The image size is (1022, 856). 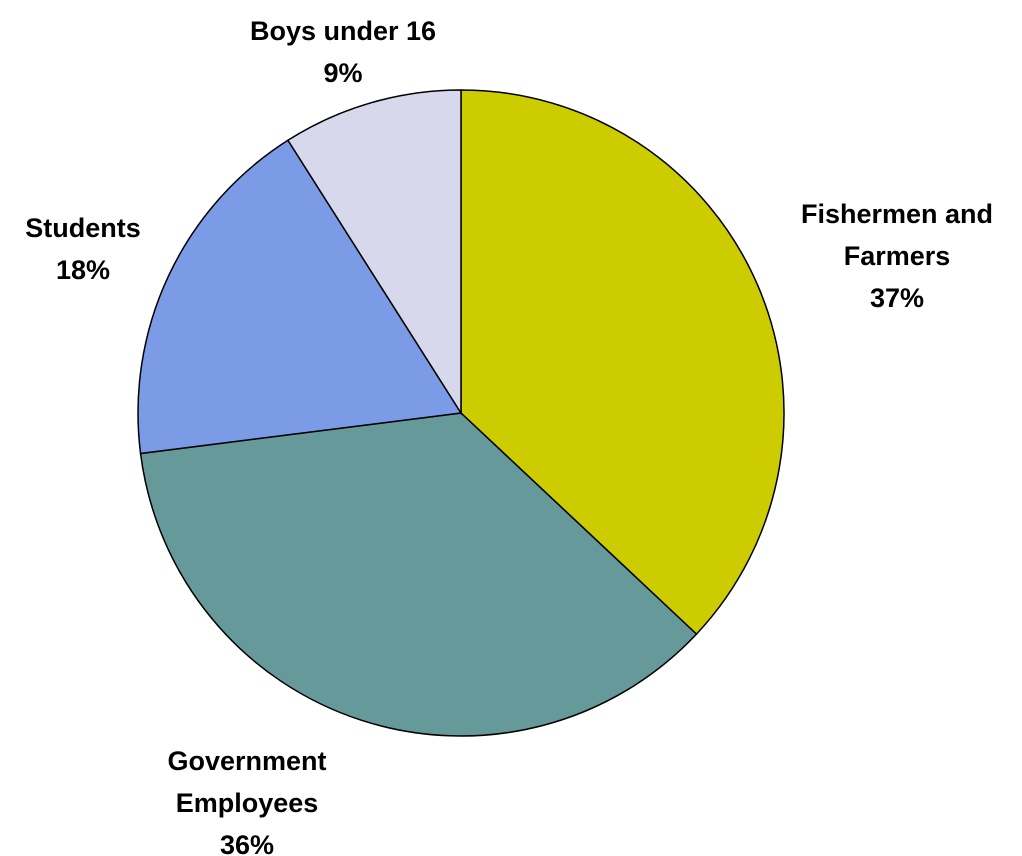 What do you see at coordinates (83, 270) in the screenshot?
I see `slice-value-label: 18%` at bounding box center [83, 270].